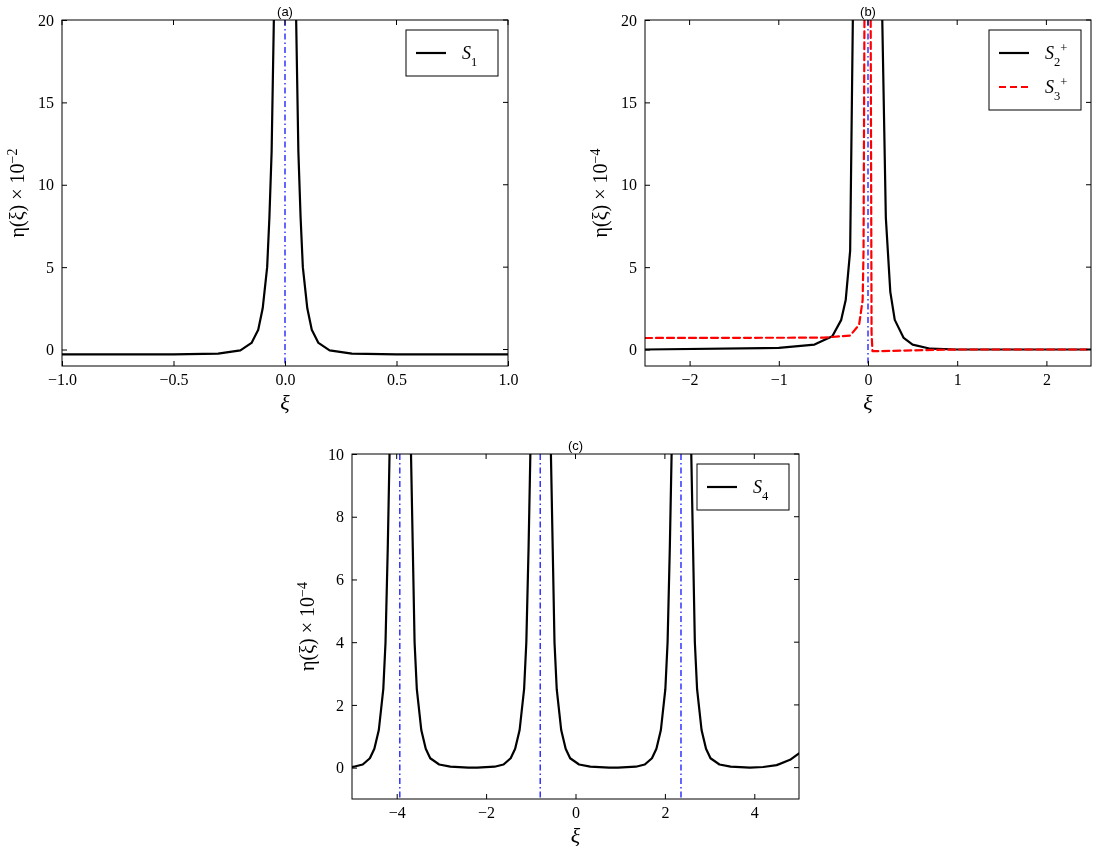  I want to click on x-tick-label: −0.5, so click(174, 380).